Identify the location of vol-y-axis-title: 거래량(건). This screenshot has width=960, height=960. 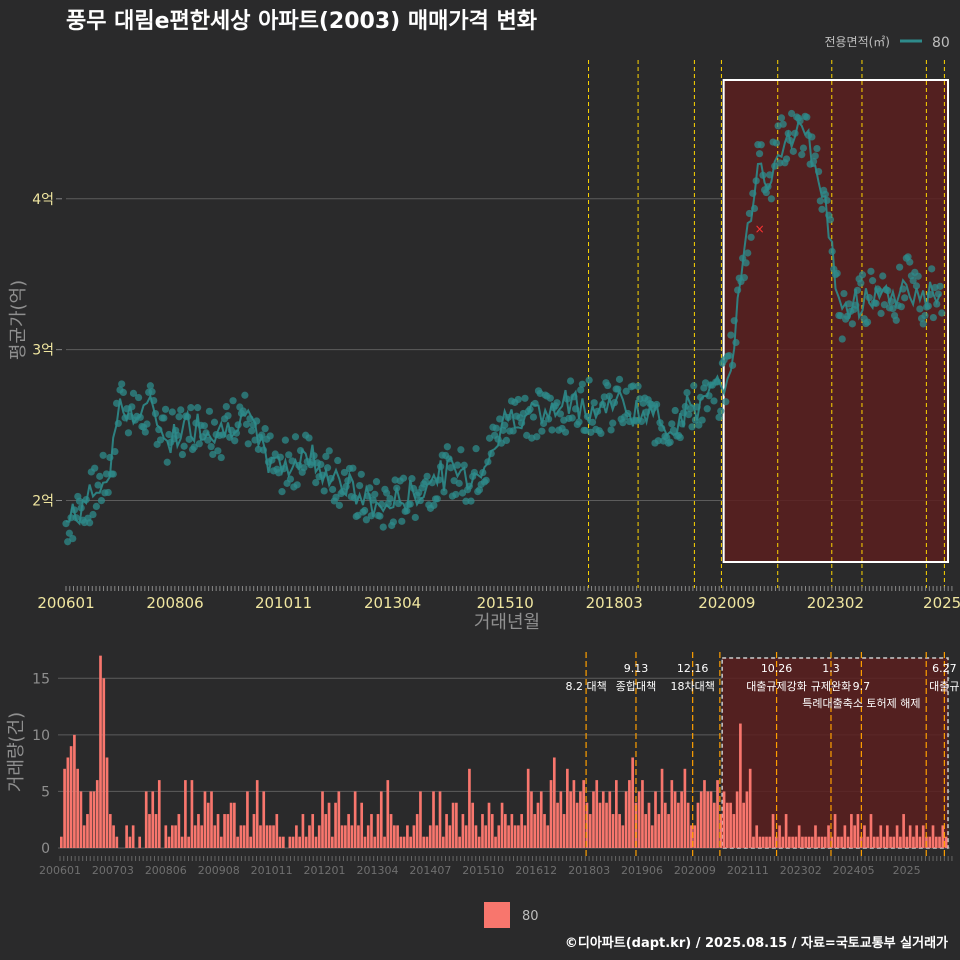
(16, 752).